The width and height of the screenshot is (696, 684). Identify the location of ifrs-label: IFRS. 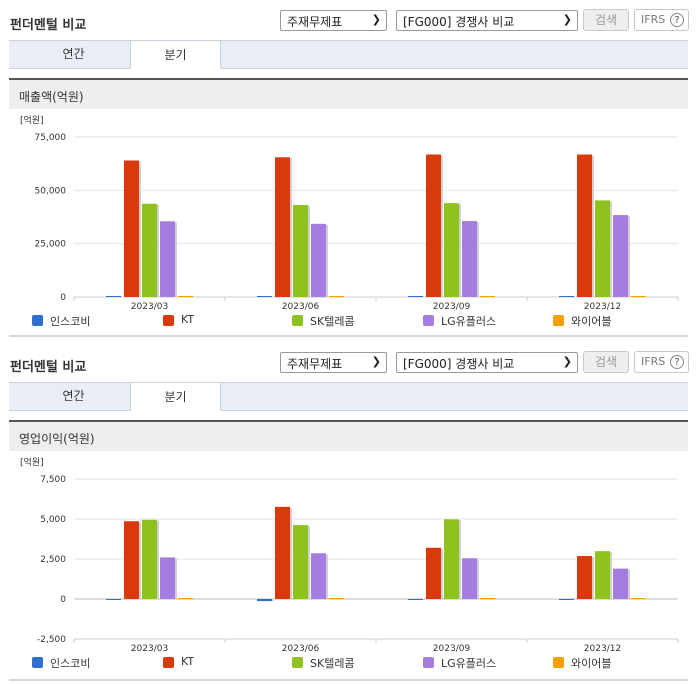
(653, 19).